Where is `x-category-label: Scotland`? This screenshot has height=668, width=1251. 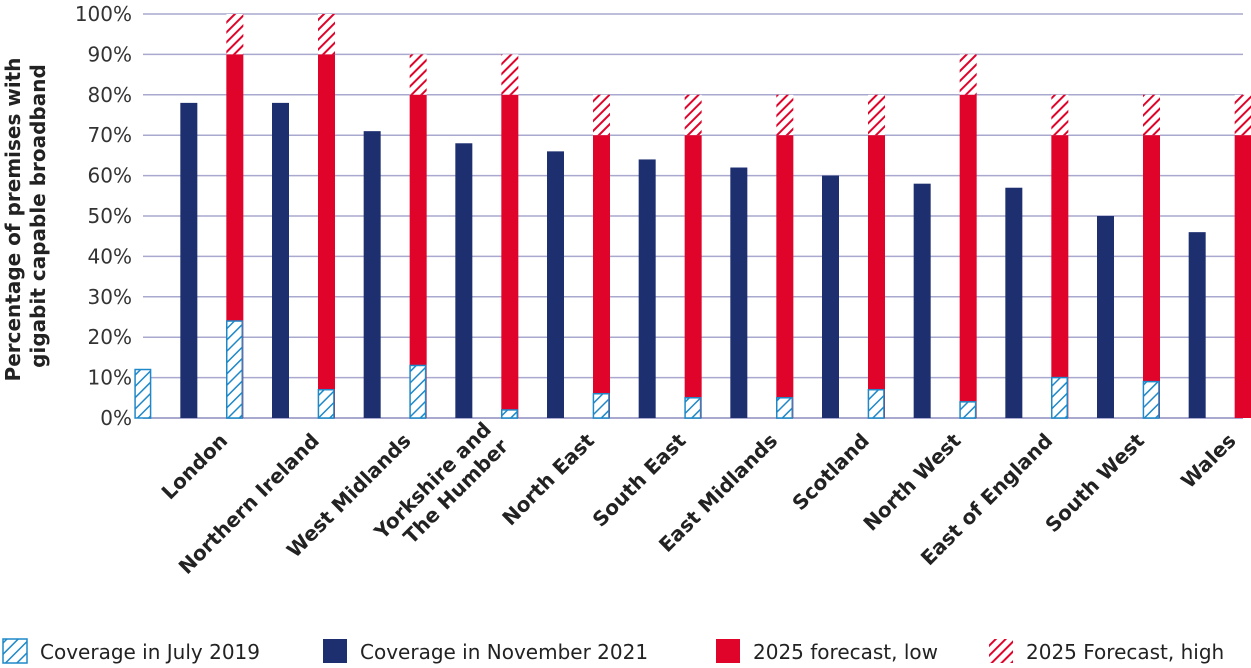 x-category-label: Scotland is located at coordinates (830, 471).